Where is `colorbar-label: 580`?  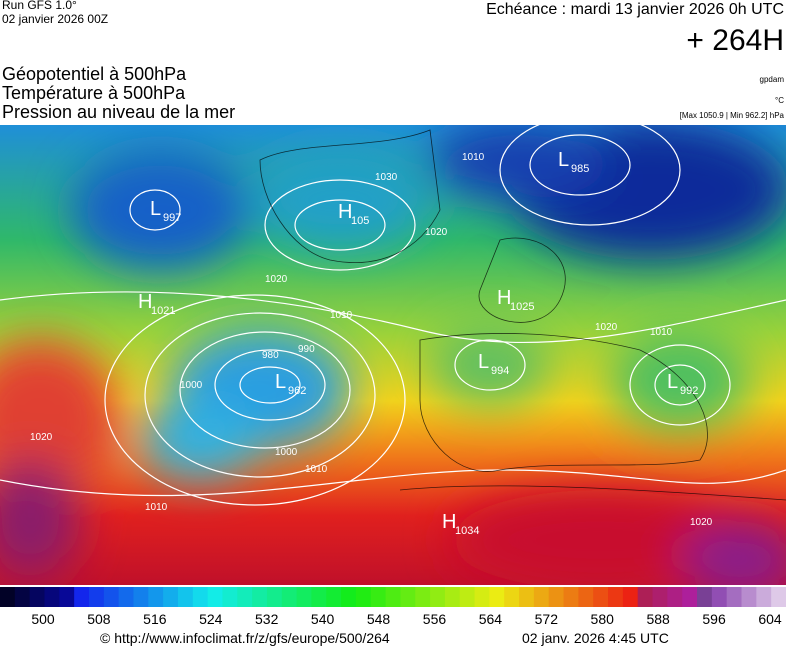 colorbar-label: 580 is located at coordinates (603, 619).